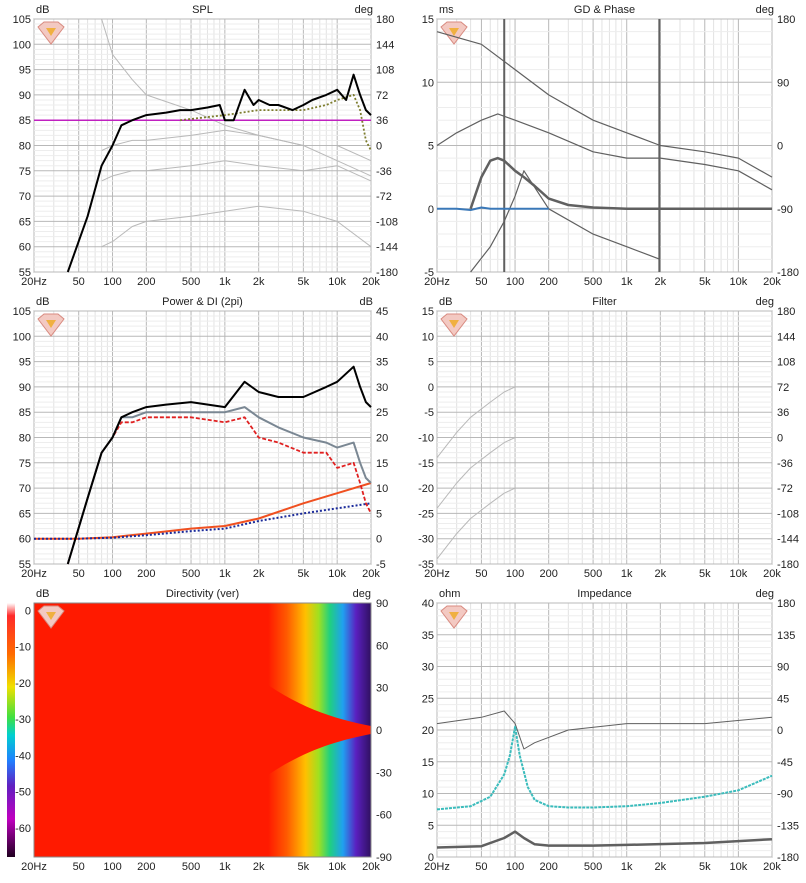  Describe the element at coordinates (788, 858) in the screenshot. I see `r-tick-label: -180` at that location.